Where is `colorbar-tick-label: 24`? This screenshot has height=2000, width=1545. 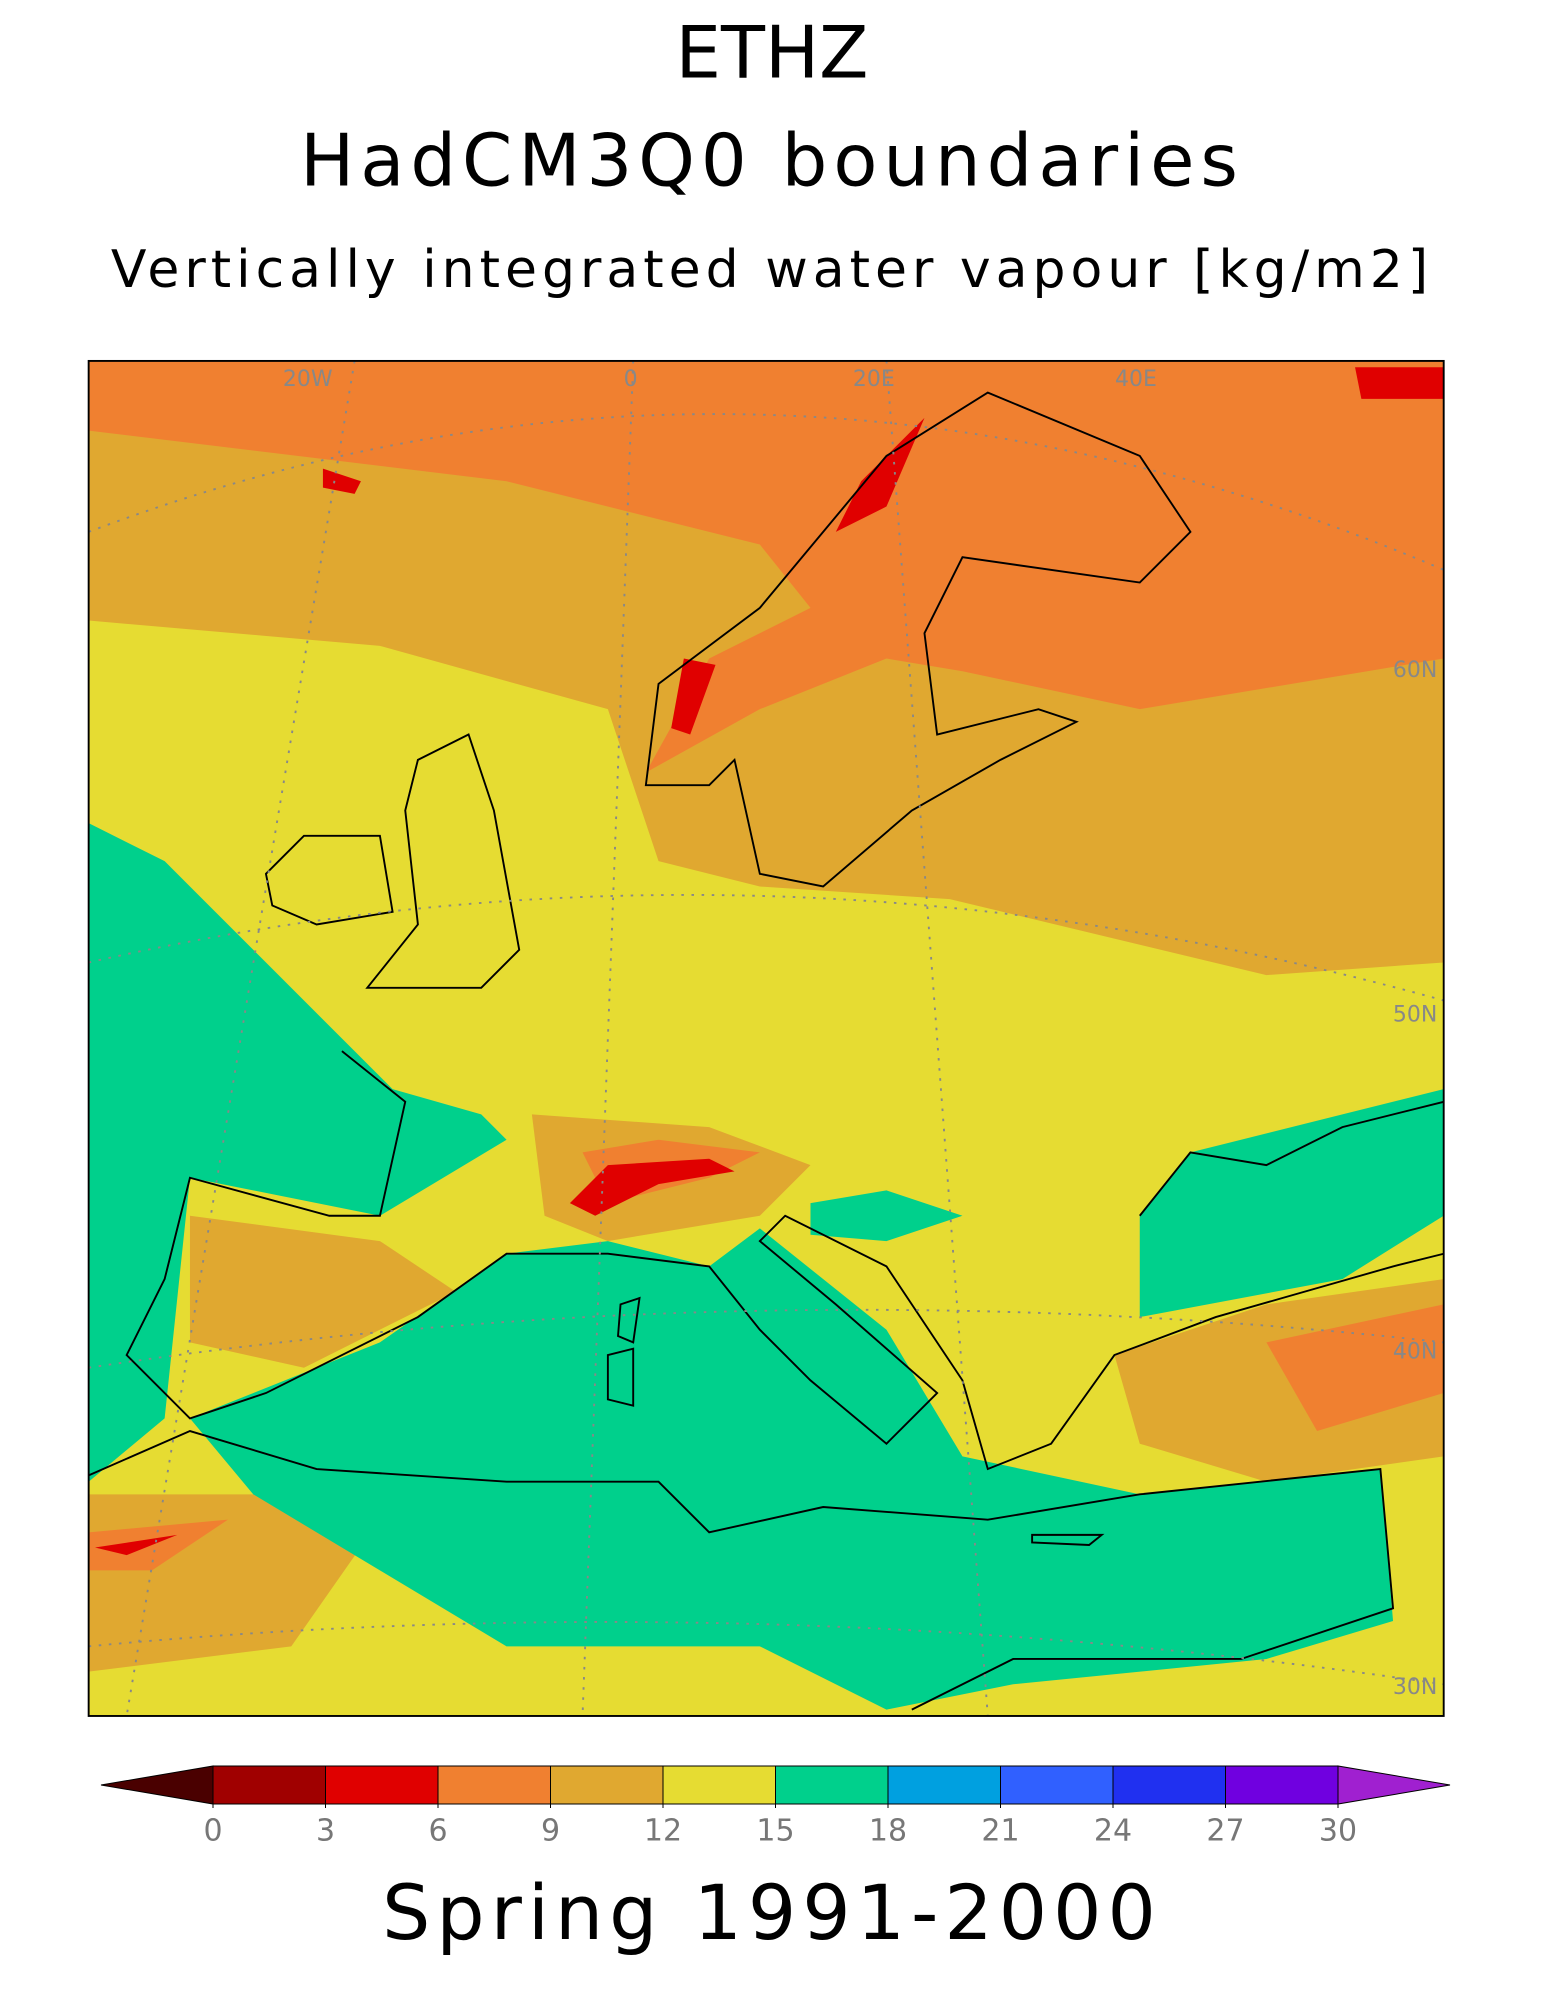
colorbar-tick-label: 24 is located at coordinates (1113, 1831).